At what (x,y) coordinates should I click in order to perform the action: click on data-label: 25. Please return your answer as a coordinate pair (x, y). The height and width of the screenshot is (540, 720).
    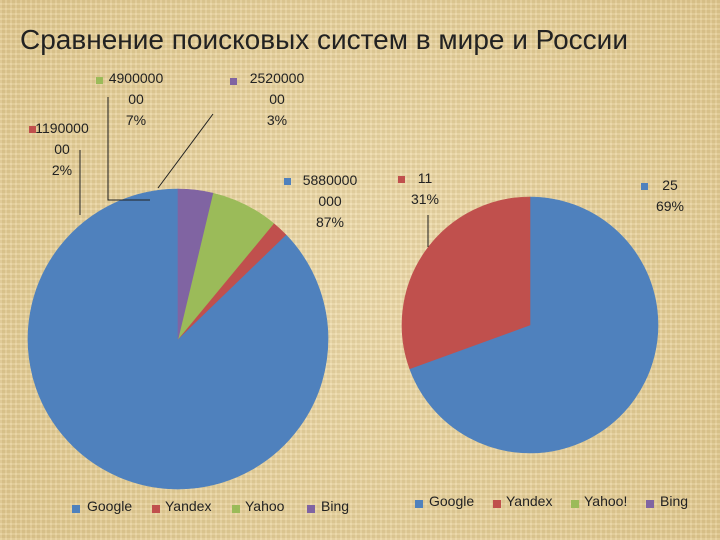
    Looking at the image, I should click on (670, 185).